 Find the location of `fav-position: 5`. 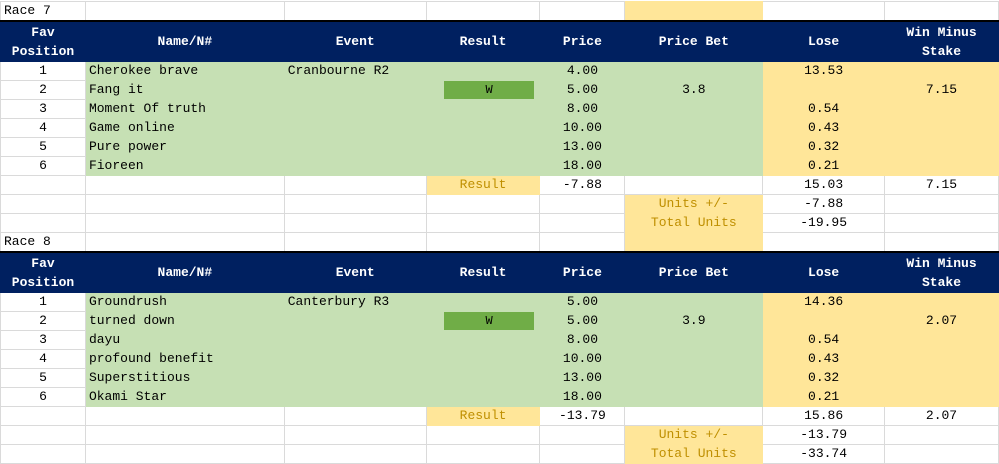

fav-position: 5 is located at coordinates (43, 147).